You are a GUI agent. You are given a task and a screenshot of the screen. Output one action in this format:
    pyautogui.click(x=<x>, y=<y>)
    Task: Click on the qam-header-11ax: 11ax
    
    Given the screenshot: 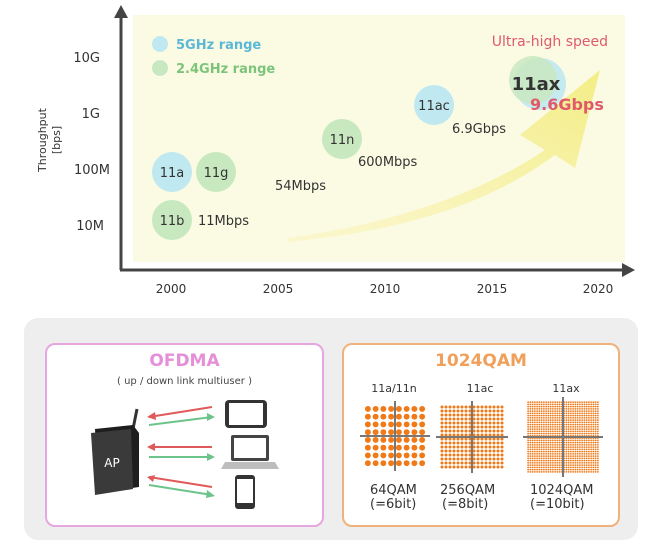 What is the action you would take?
    pyautogui.click(x=566, y=388)
    